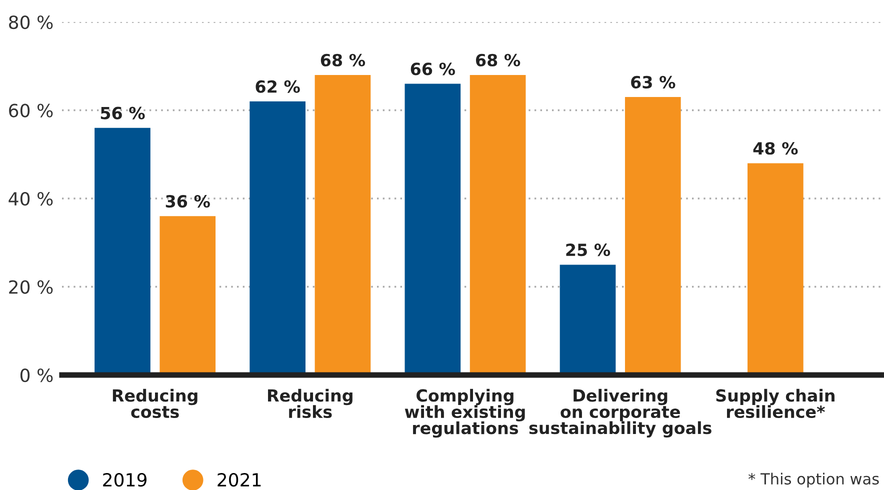 The width and height of the screenshot is (884, 490). Describe the element at coordinates (588, 250) in the screenshot. I see `data-label: 25 %` at that location.